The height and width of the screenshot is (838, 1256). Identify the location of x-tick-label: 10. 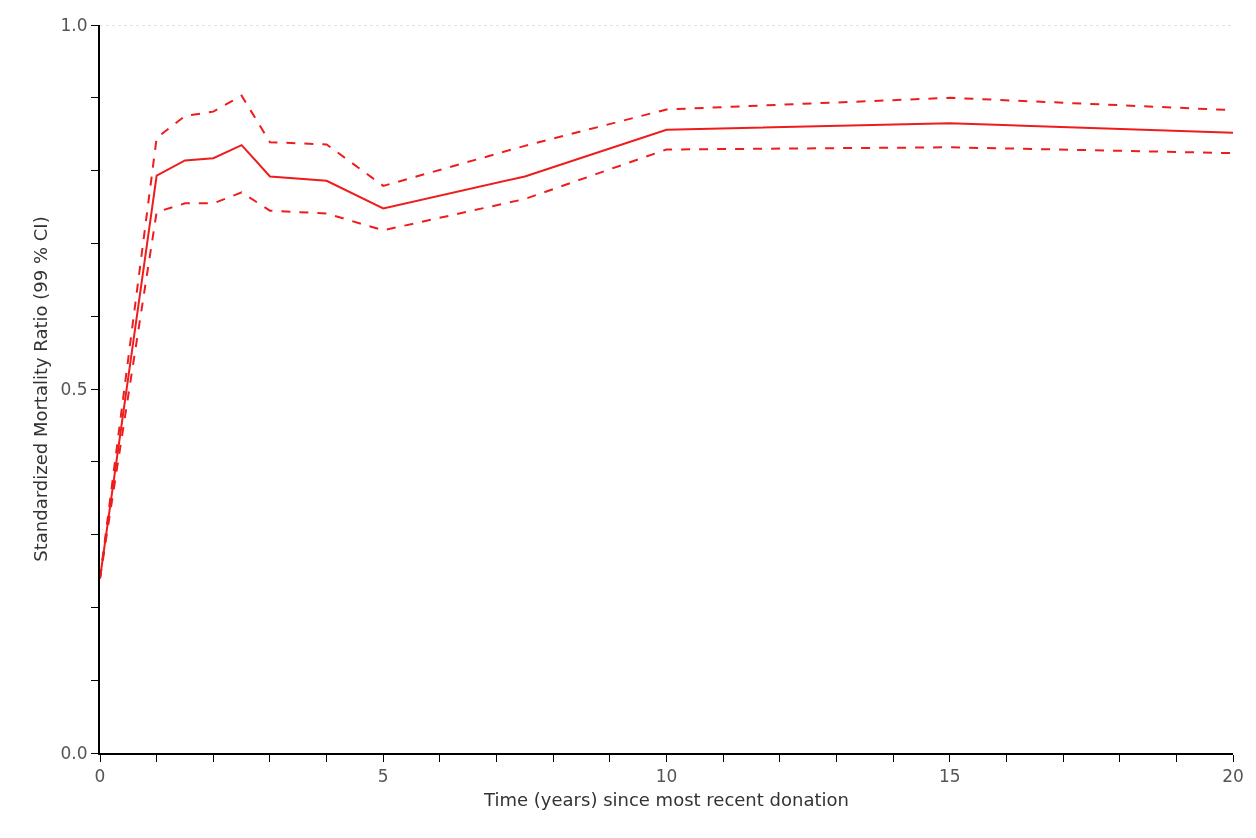
(666, 776).